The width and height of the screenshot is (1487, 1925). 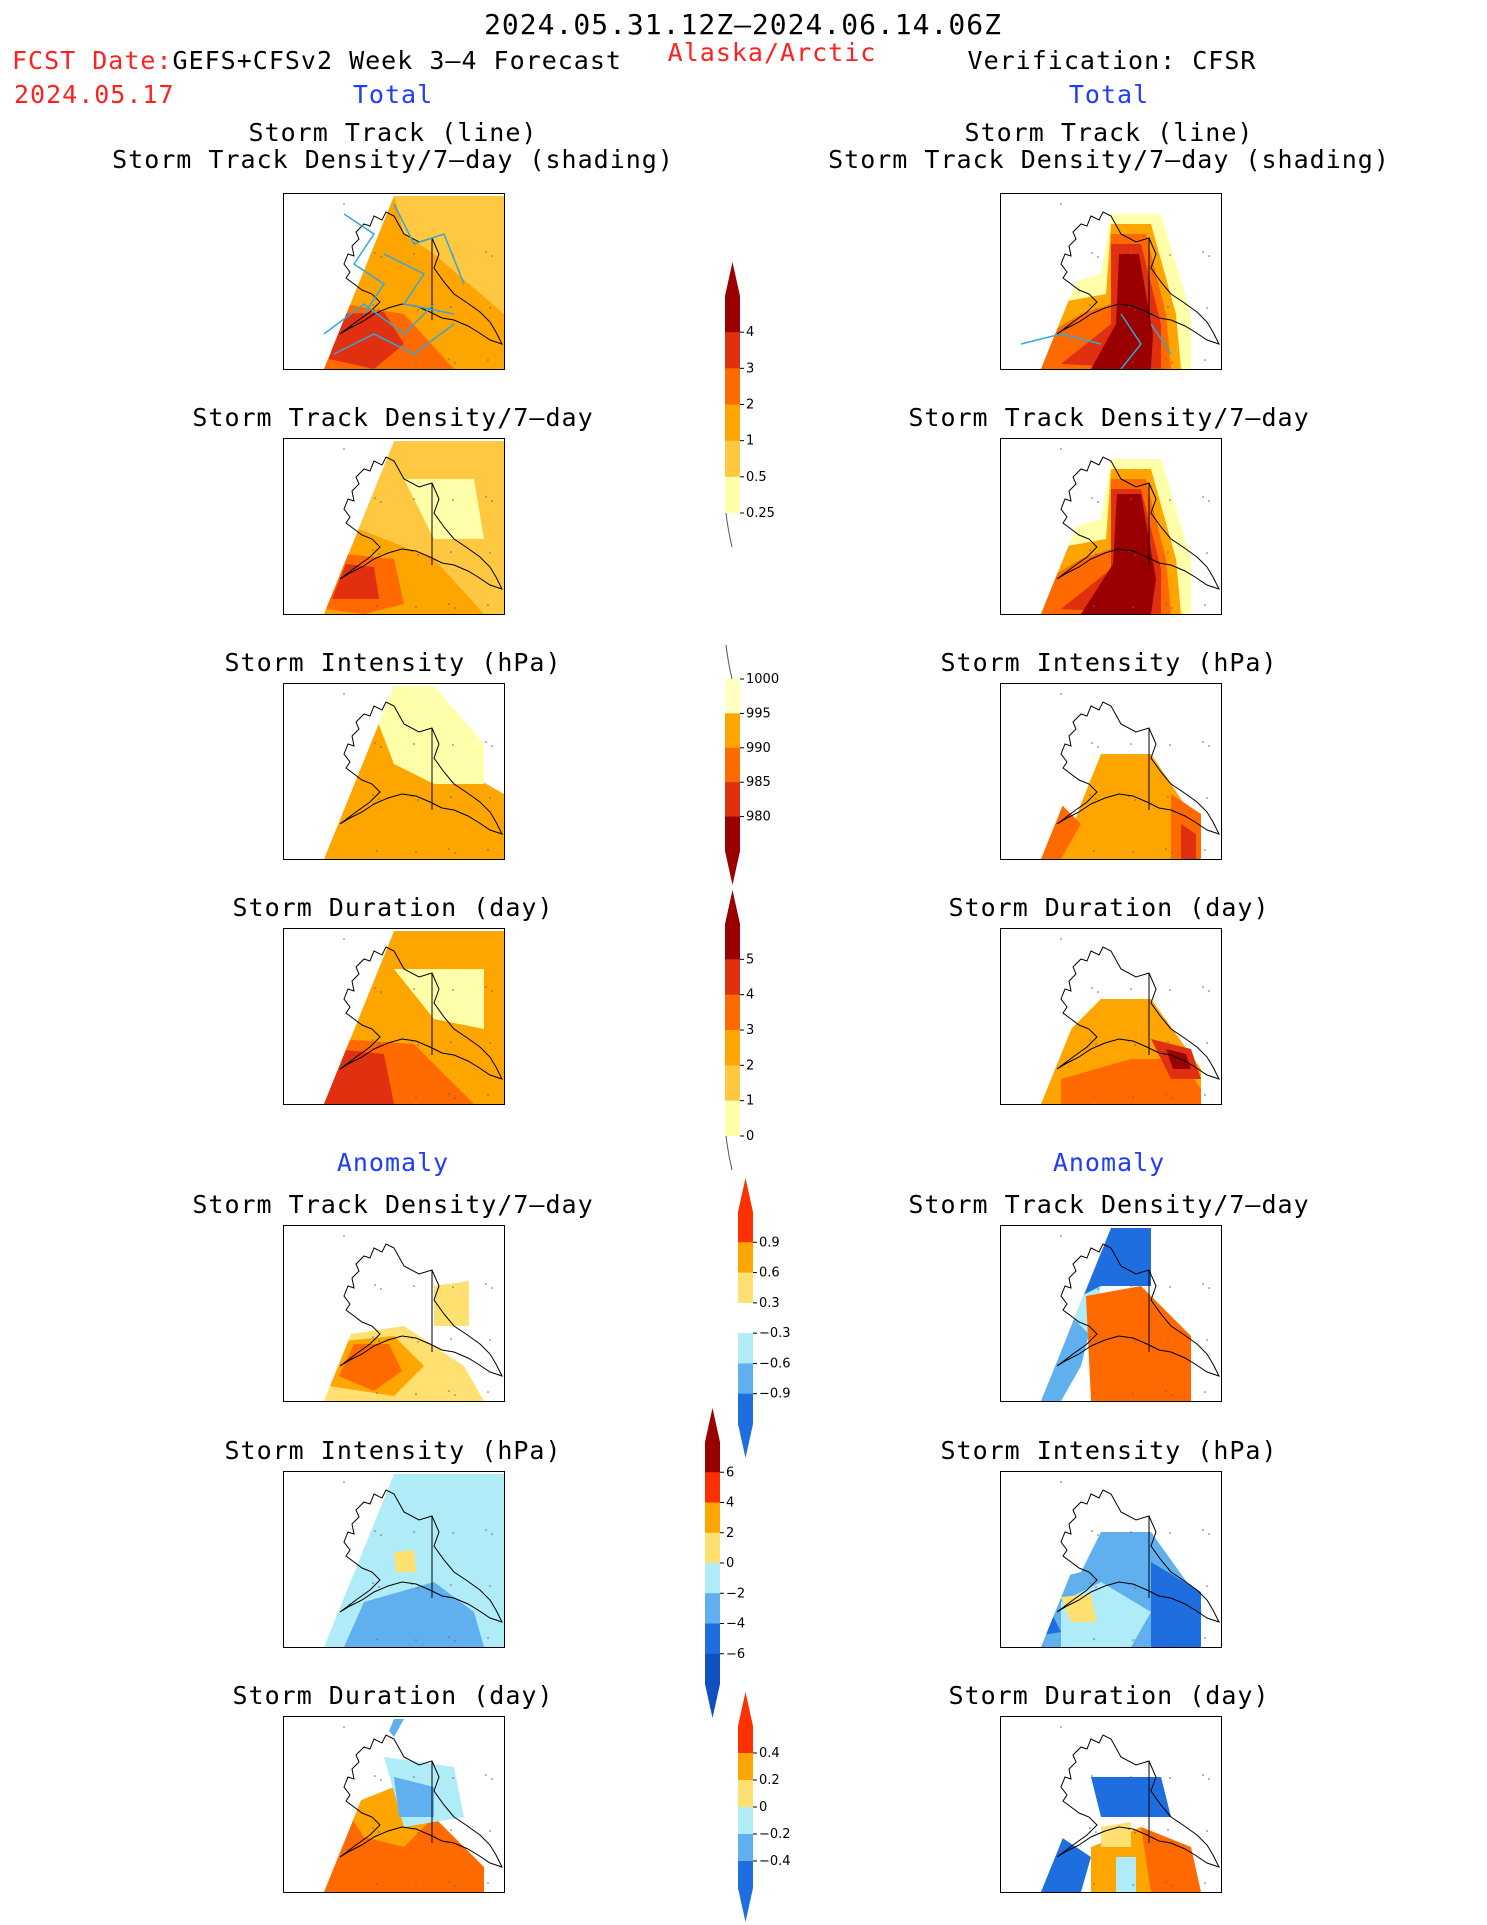 I want to click on map-right-duration, so click(x=1111, y=1016).